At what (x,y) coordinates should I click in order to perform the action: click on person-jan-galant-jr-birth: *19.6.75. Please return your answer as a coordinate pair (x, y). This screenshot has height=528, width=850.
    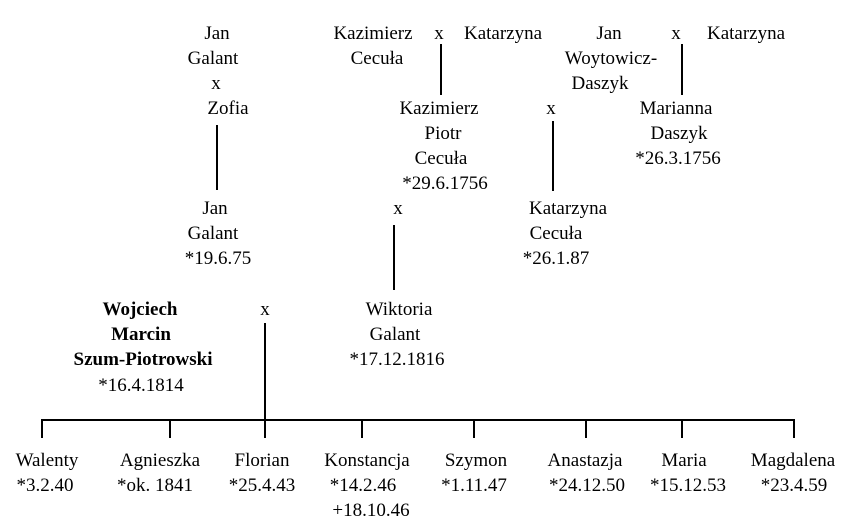
    Looking at the image, I should click on (218, 258).